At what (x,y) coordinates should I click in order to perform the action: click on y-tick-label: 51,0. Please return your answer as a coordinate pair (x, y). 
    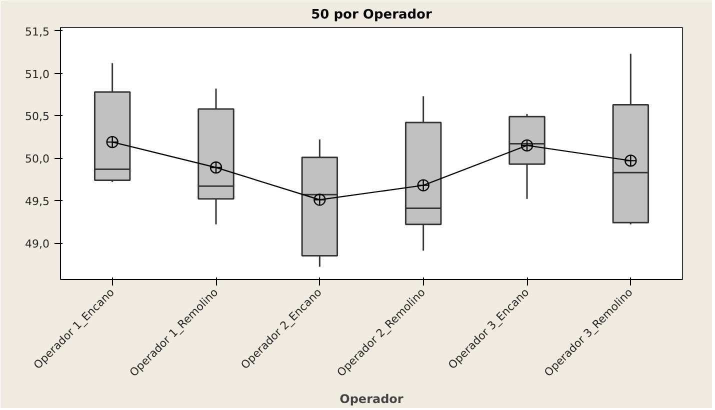
    Looking at the image, I should click on (37, 74).